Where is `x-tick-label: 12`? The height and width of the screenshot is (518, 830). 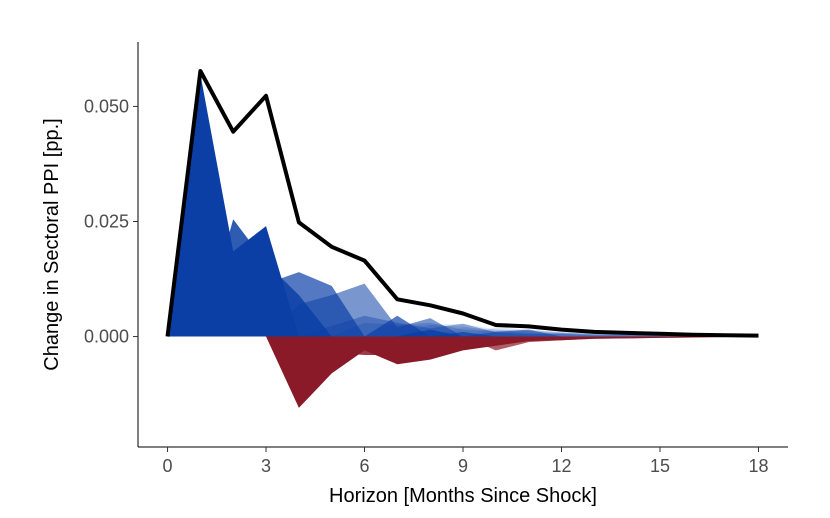
x-tick-label: 12 is located at coordinates (561, 466).